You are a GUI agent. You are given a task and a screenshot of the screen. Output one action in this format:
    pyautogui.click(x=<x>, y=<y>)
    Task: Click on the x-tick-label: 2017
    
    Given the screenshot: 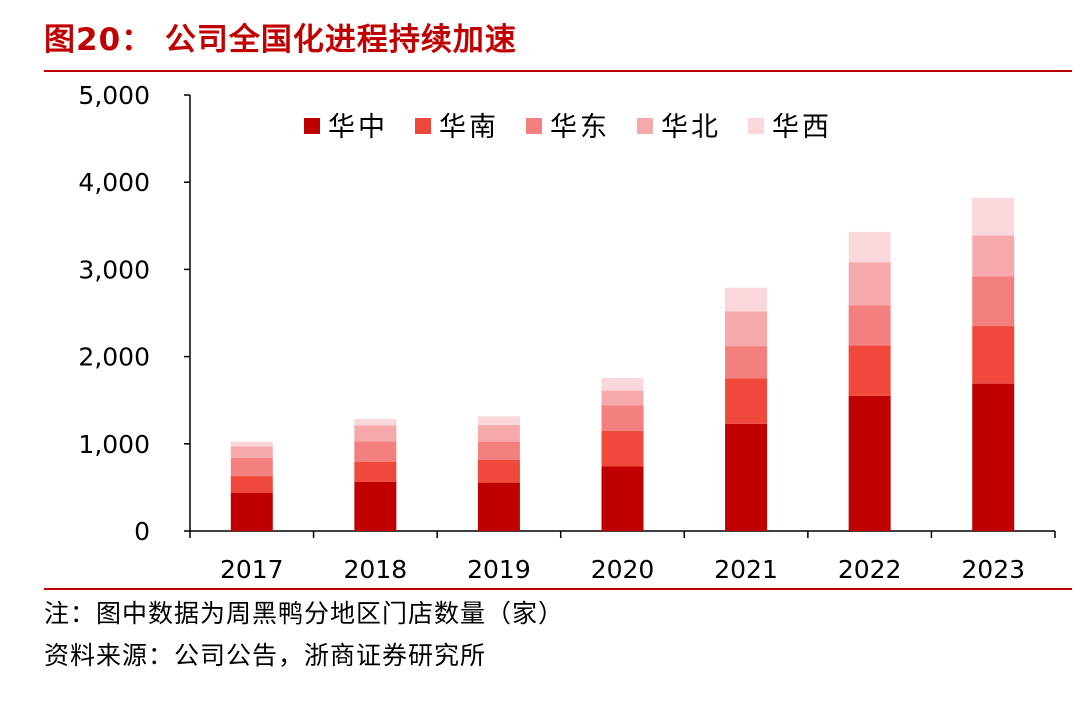 What is the action you would take?
    pyautogui.click(x=252, y=569)
    